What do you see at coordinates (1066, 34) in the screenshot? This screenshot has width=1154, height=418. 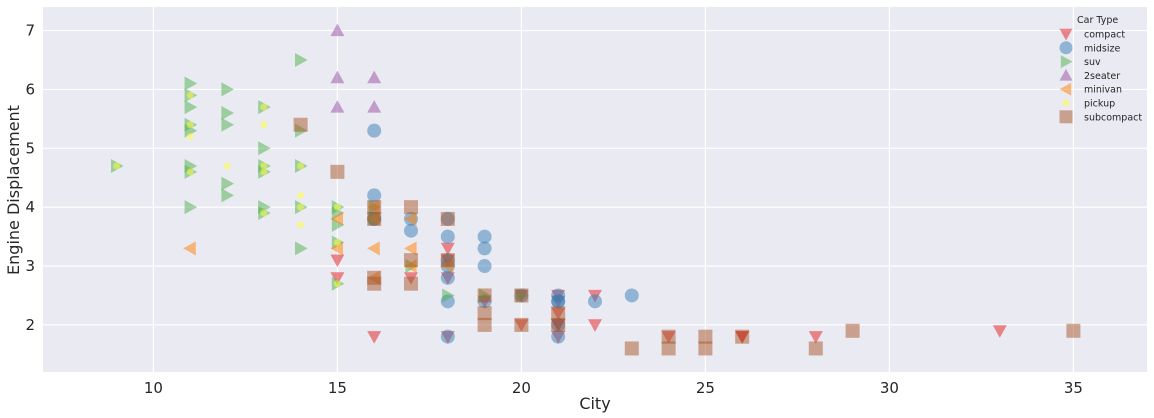 I see `legend-marker-compact` at bounding box center [1066, 34].